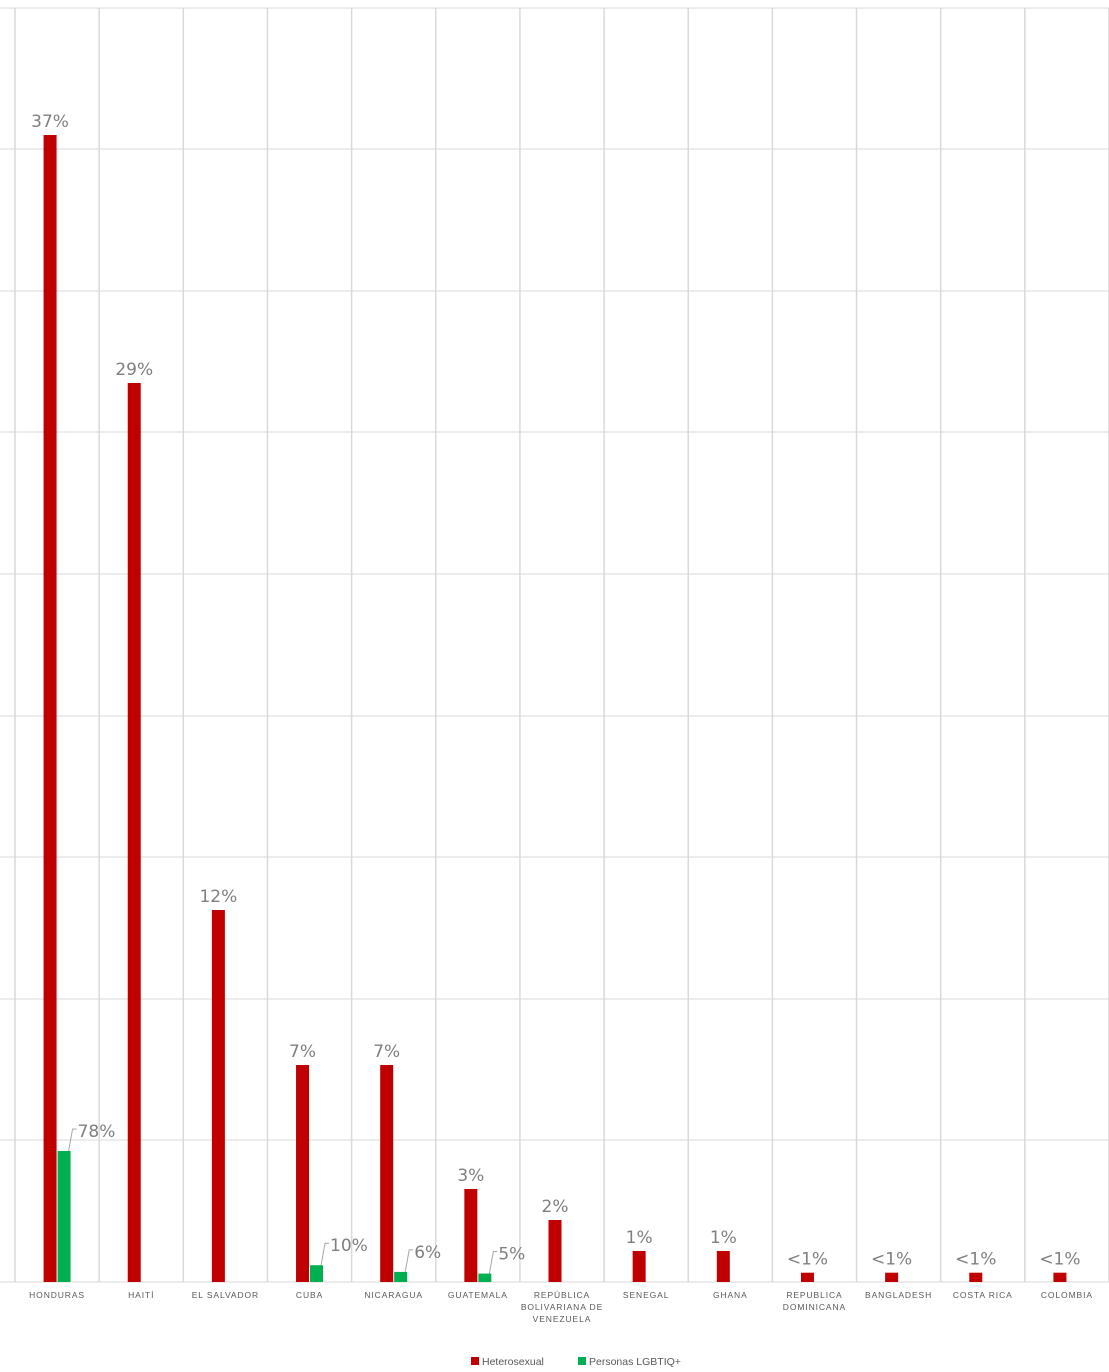  I want to click on data-label-heterosexual: 12%, so click(218, 897).